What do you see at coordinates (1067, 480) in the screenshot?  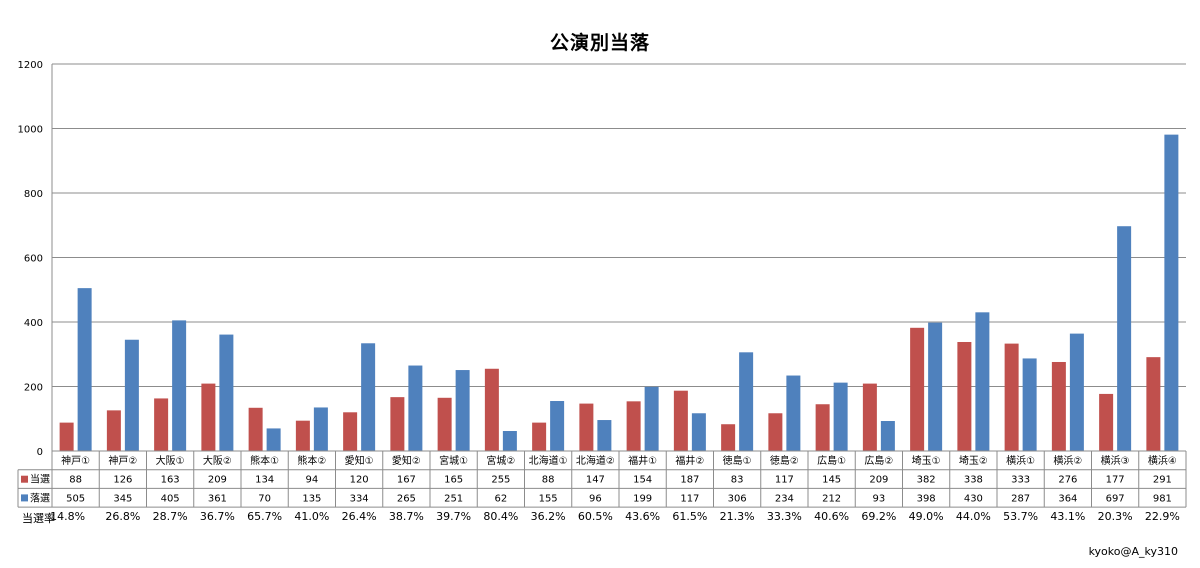 I see `data-label: 276` at bounding box center [1067, 480].